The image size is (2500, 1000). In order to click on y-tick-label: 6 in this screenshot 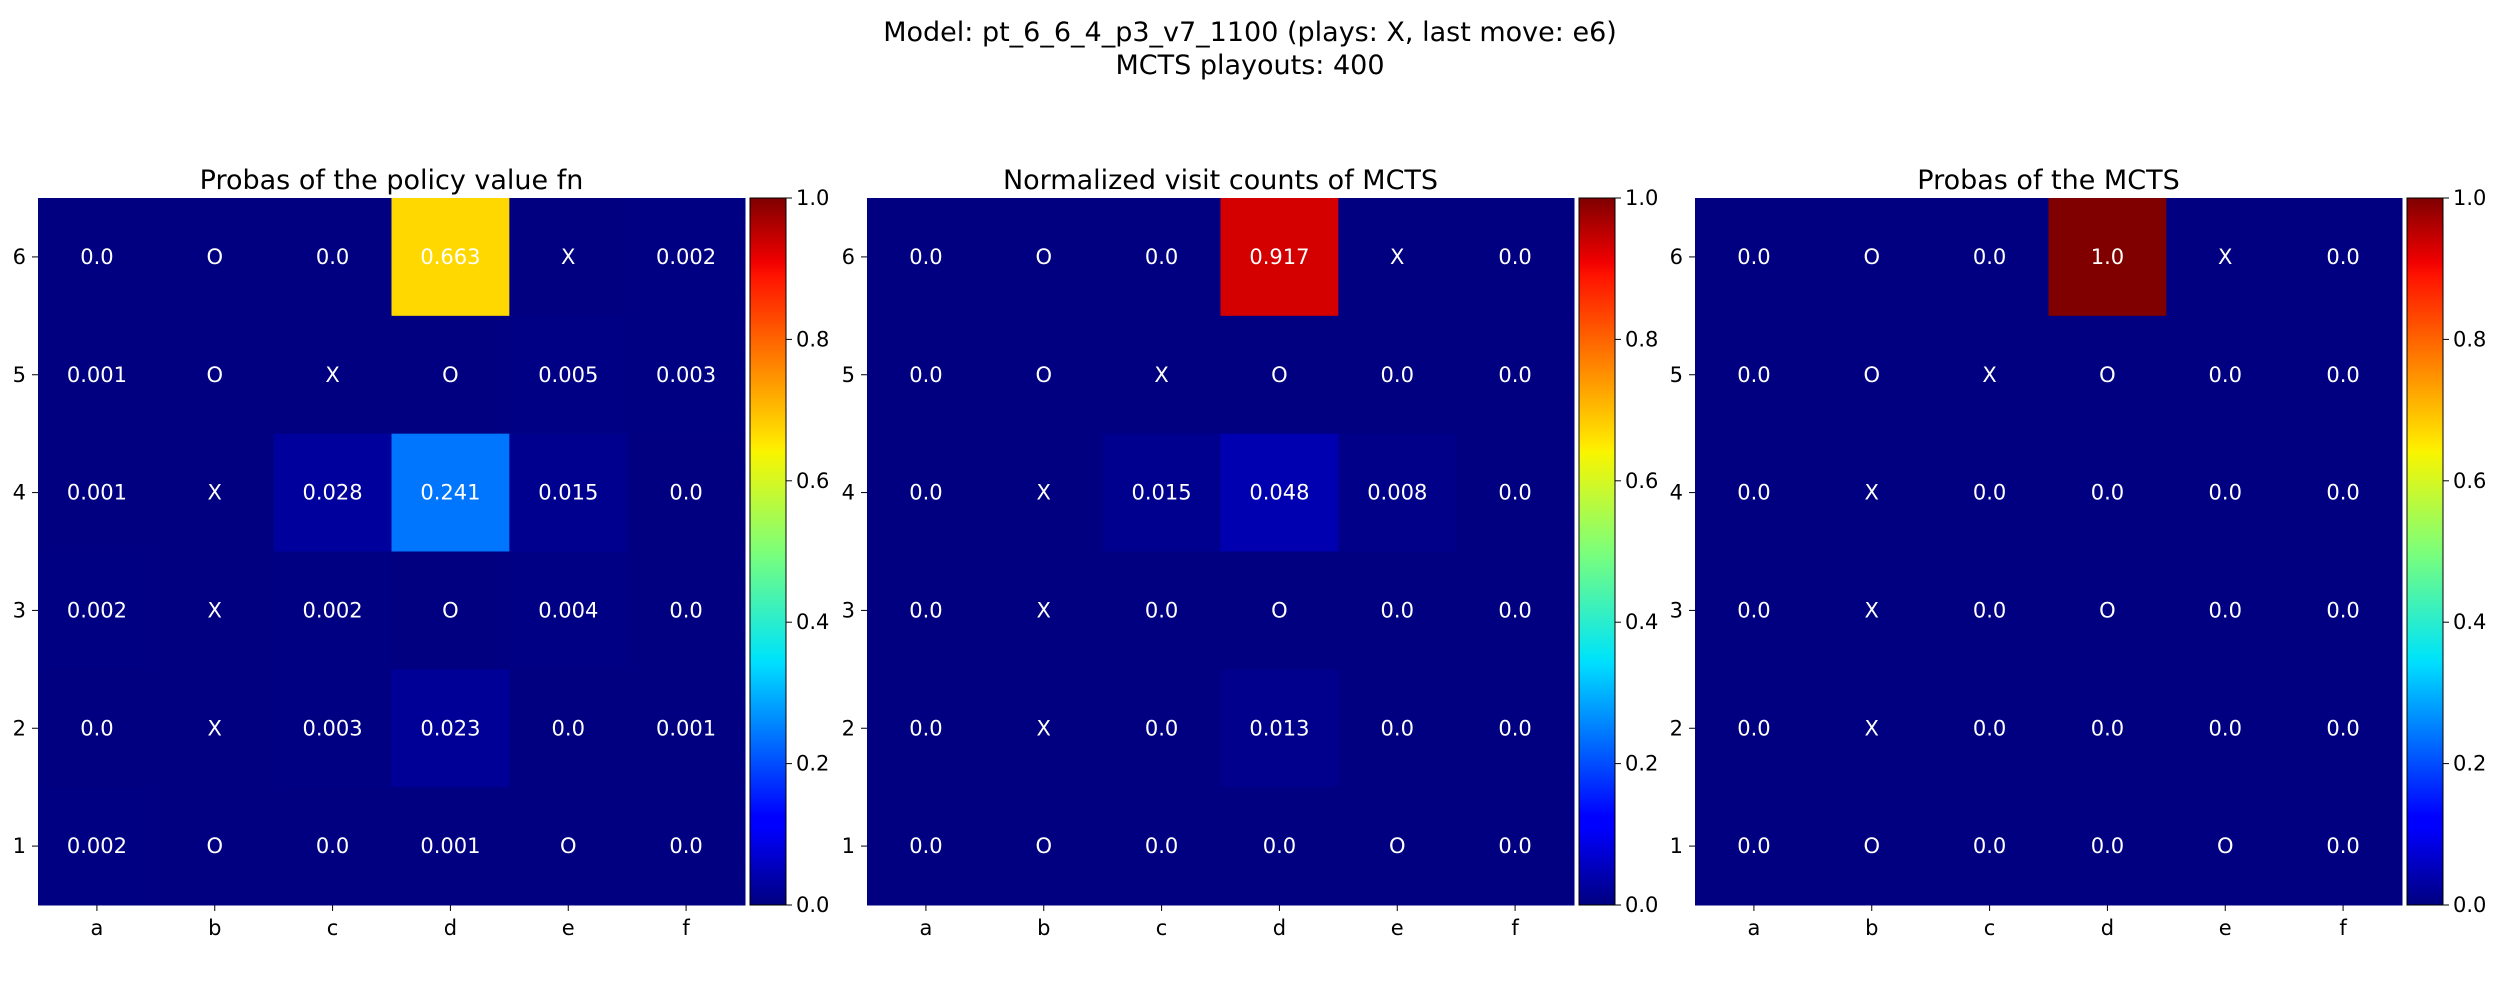, I will do `click(19, 257)`.